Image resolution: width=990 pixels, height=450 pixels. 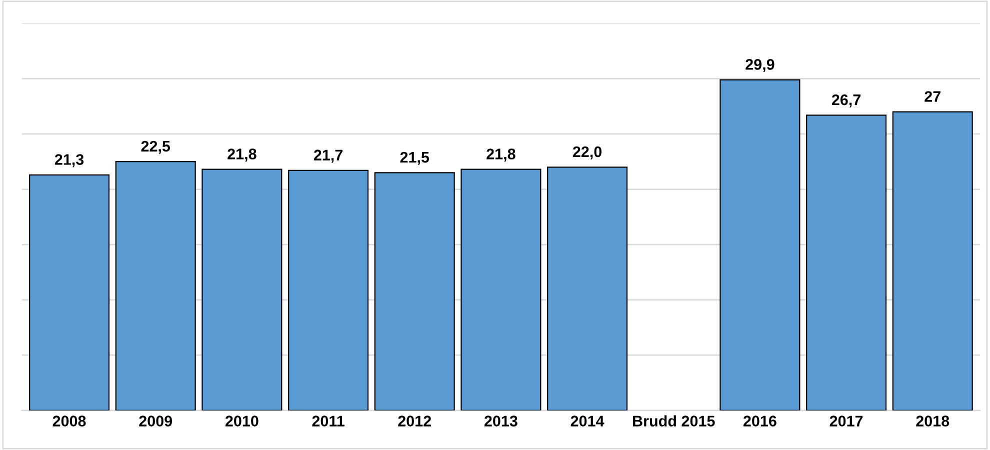 What do you see at coordinates (501, 421) in the screenshot?
I see `x-tick-label: 2013` at bounding box center [501, 421].